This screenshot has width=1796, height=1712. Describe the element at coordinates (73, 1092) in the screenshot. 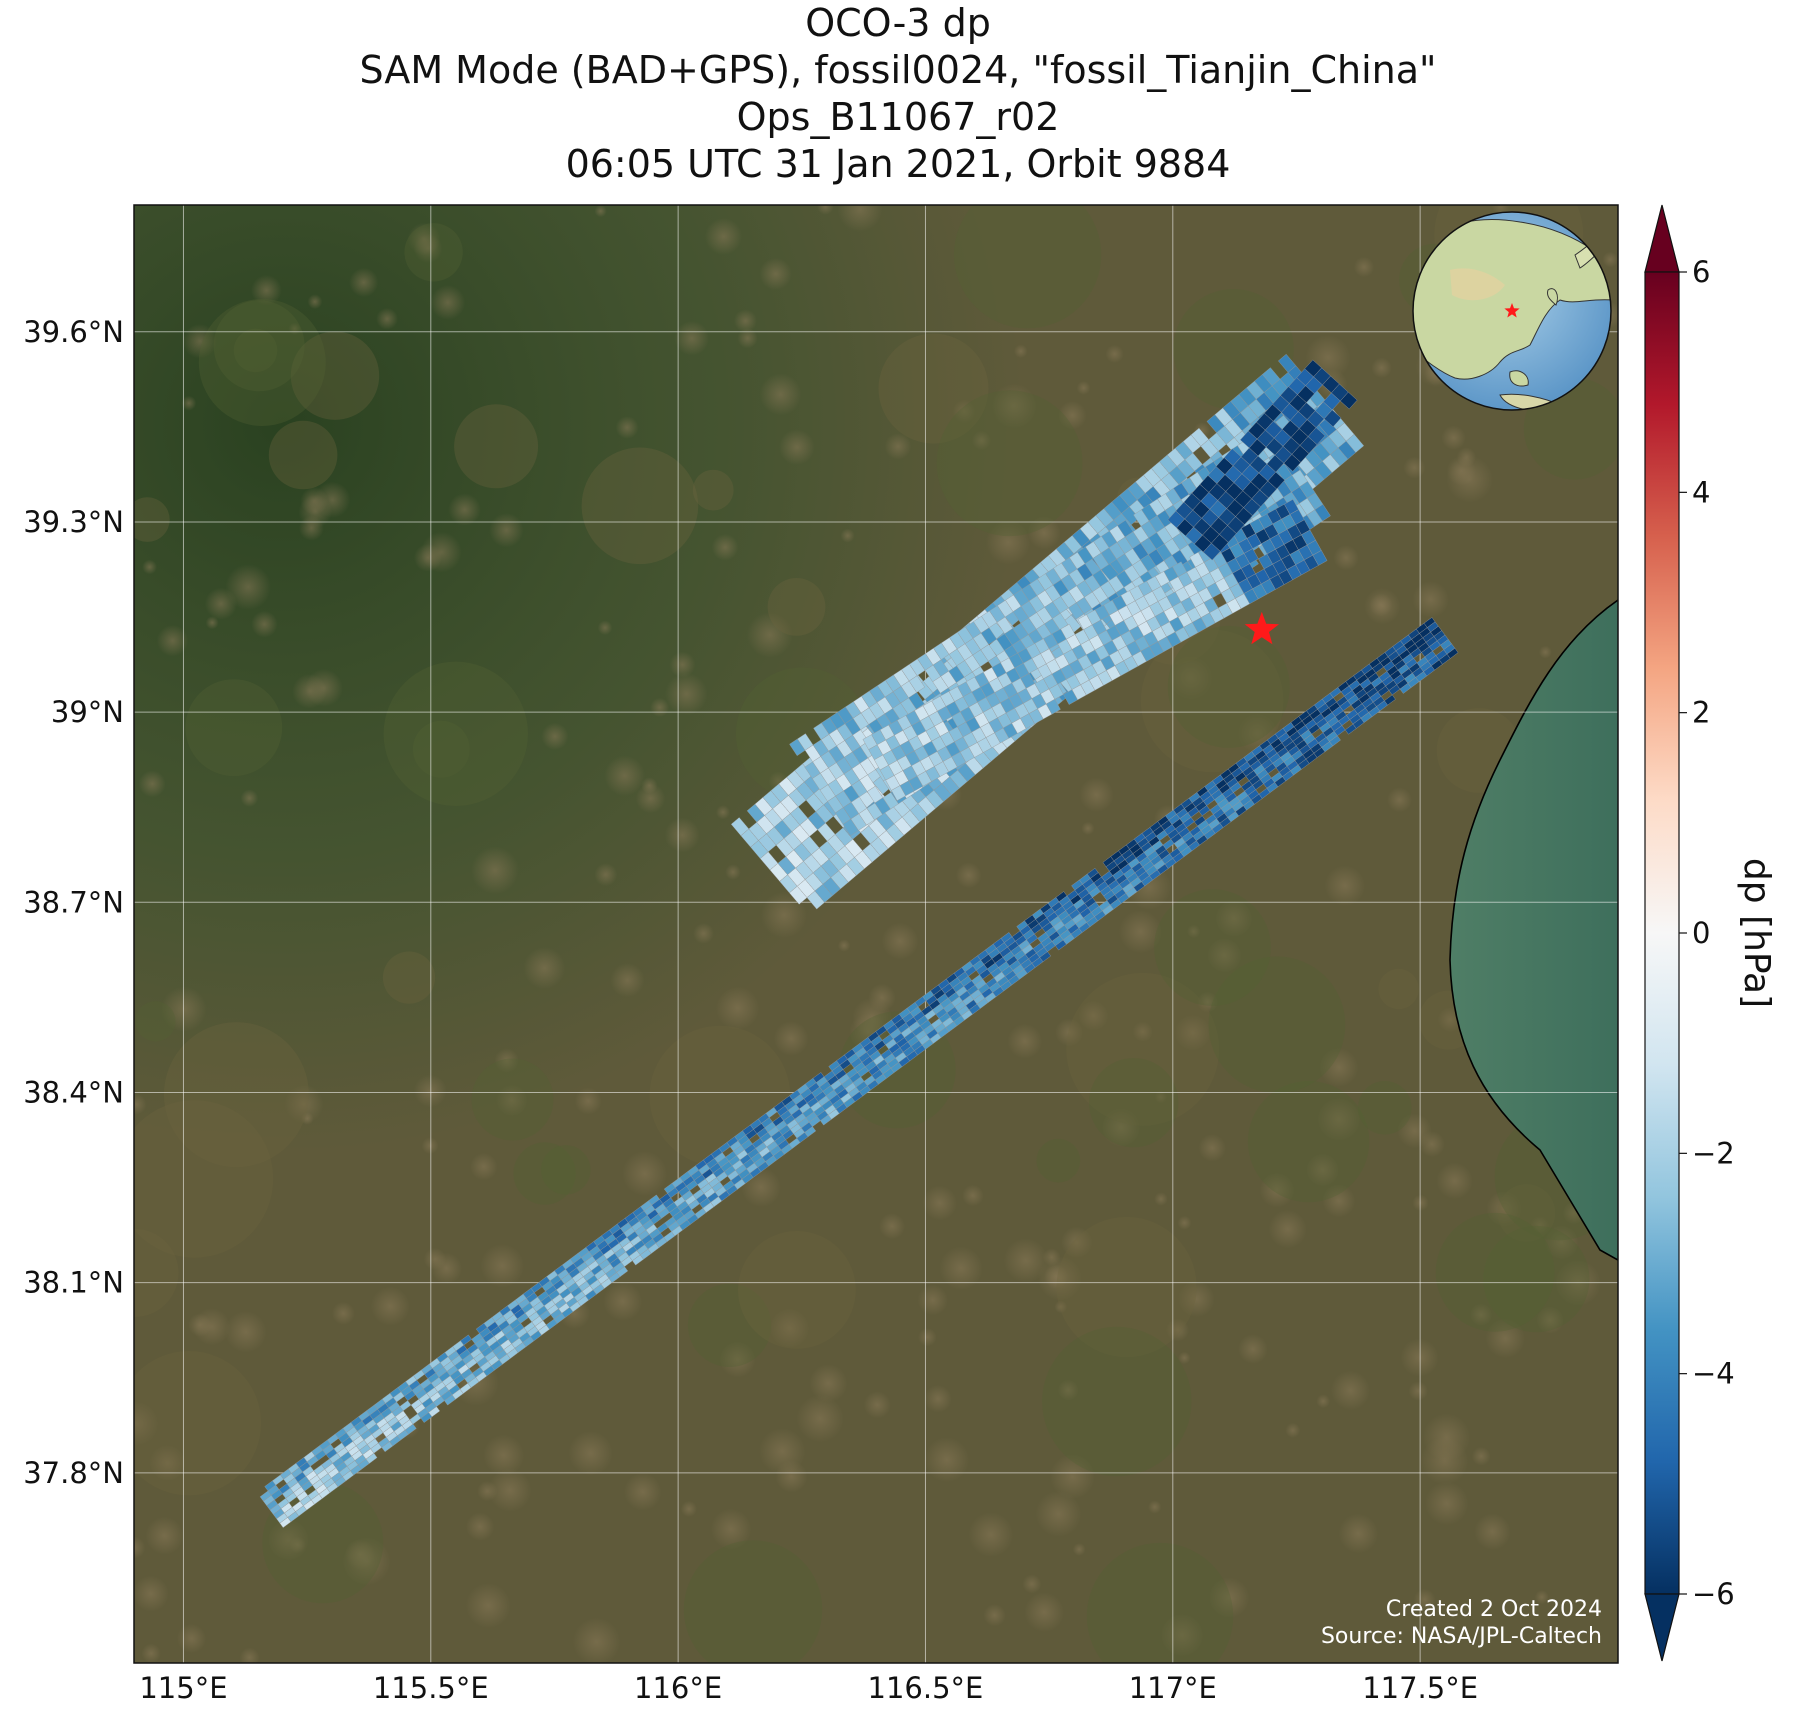

I see `lat-tick-label: 38.4°N` at that location.